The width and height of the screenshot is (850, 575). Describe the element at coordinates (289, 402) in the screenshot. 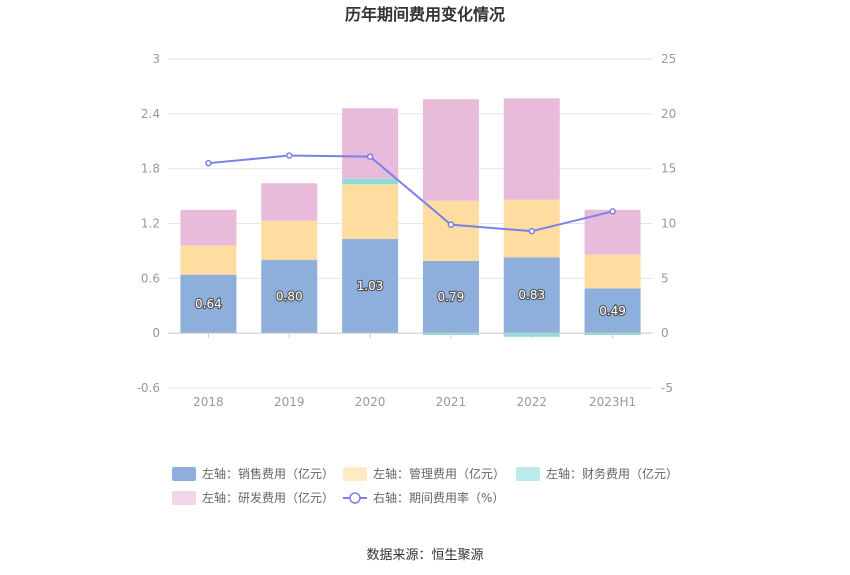

I see `x-tick-label: 2019` at that location.